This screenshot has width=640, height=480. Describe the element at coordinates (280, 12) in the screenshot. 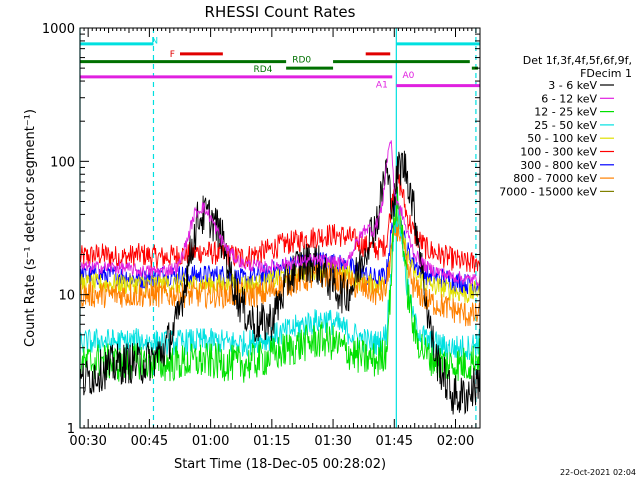

I see `chart-title: RHESSI Count Rates` at that location.